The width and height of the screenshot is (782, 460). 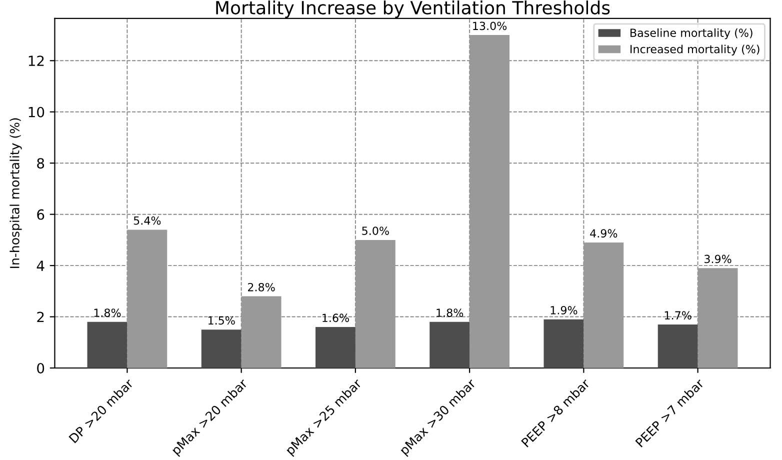 I want to click on chart-title: Mortality Increase by Ventilation Thresholds, so click(x=413, y=9).